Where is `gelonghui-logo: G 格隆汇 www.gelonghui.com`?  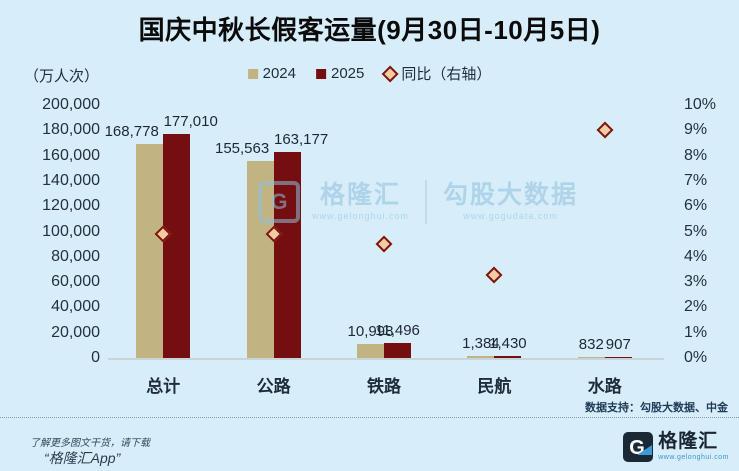 gelonghui-logo: G 格隆汇 www.gelonghui.com is located at coordinates (676, 447).